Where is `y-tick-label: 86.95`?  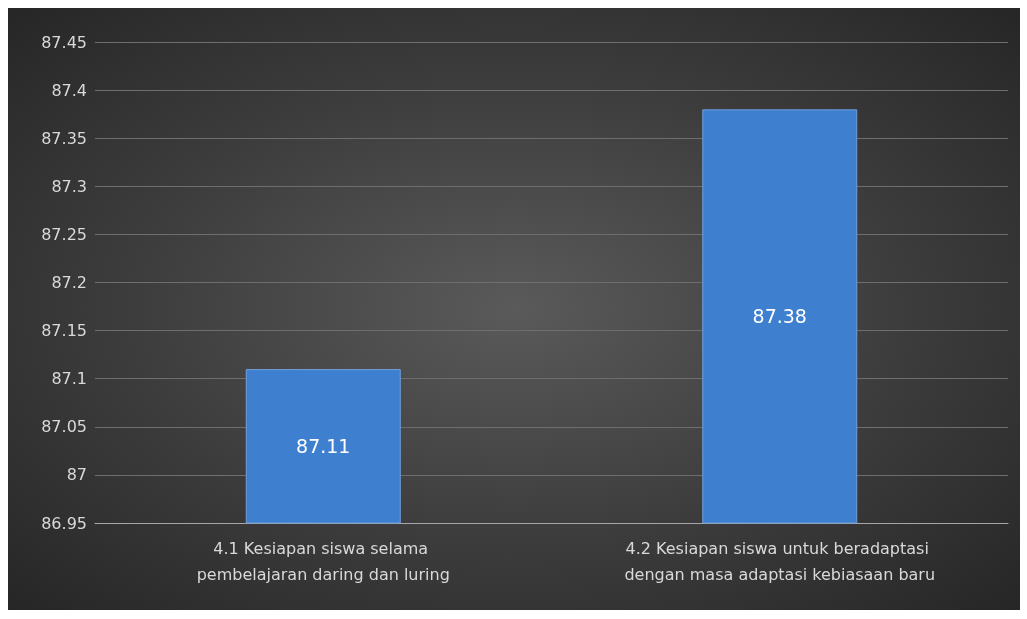
y-tick-label: 86.95 is located at coordinates (64, 523).